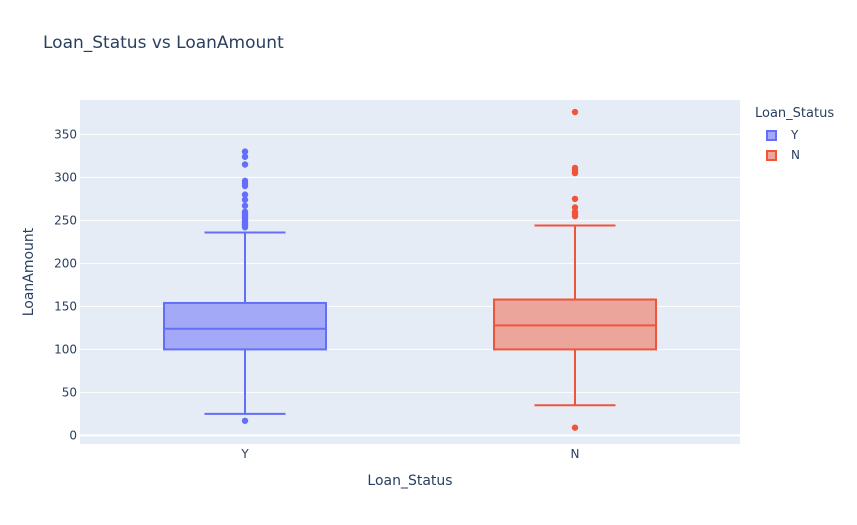 This screenshot has height=525, width=857. I want to click on y-axis-title: LoanAmount, so click(29, 271).